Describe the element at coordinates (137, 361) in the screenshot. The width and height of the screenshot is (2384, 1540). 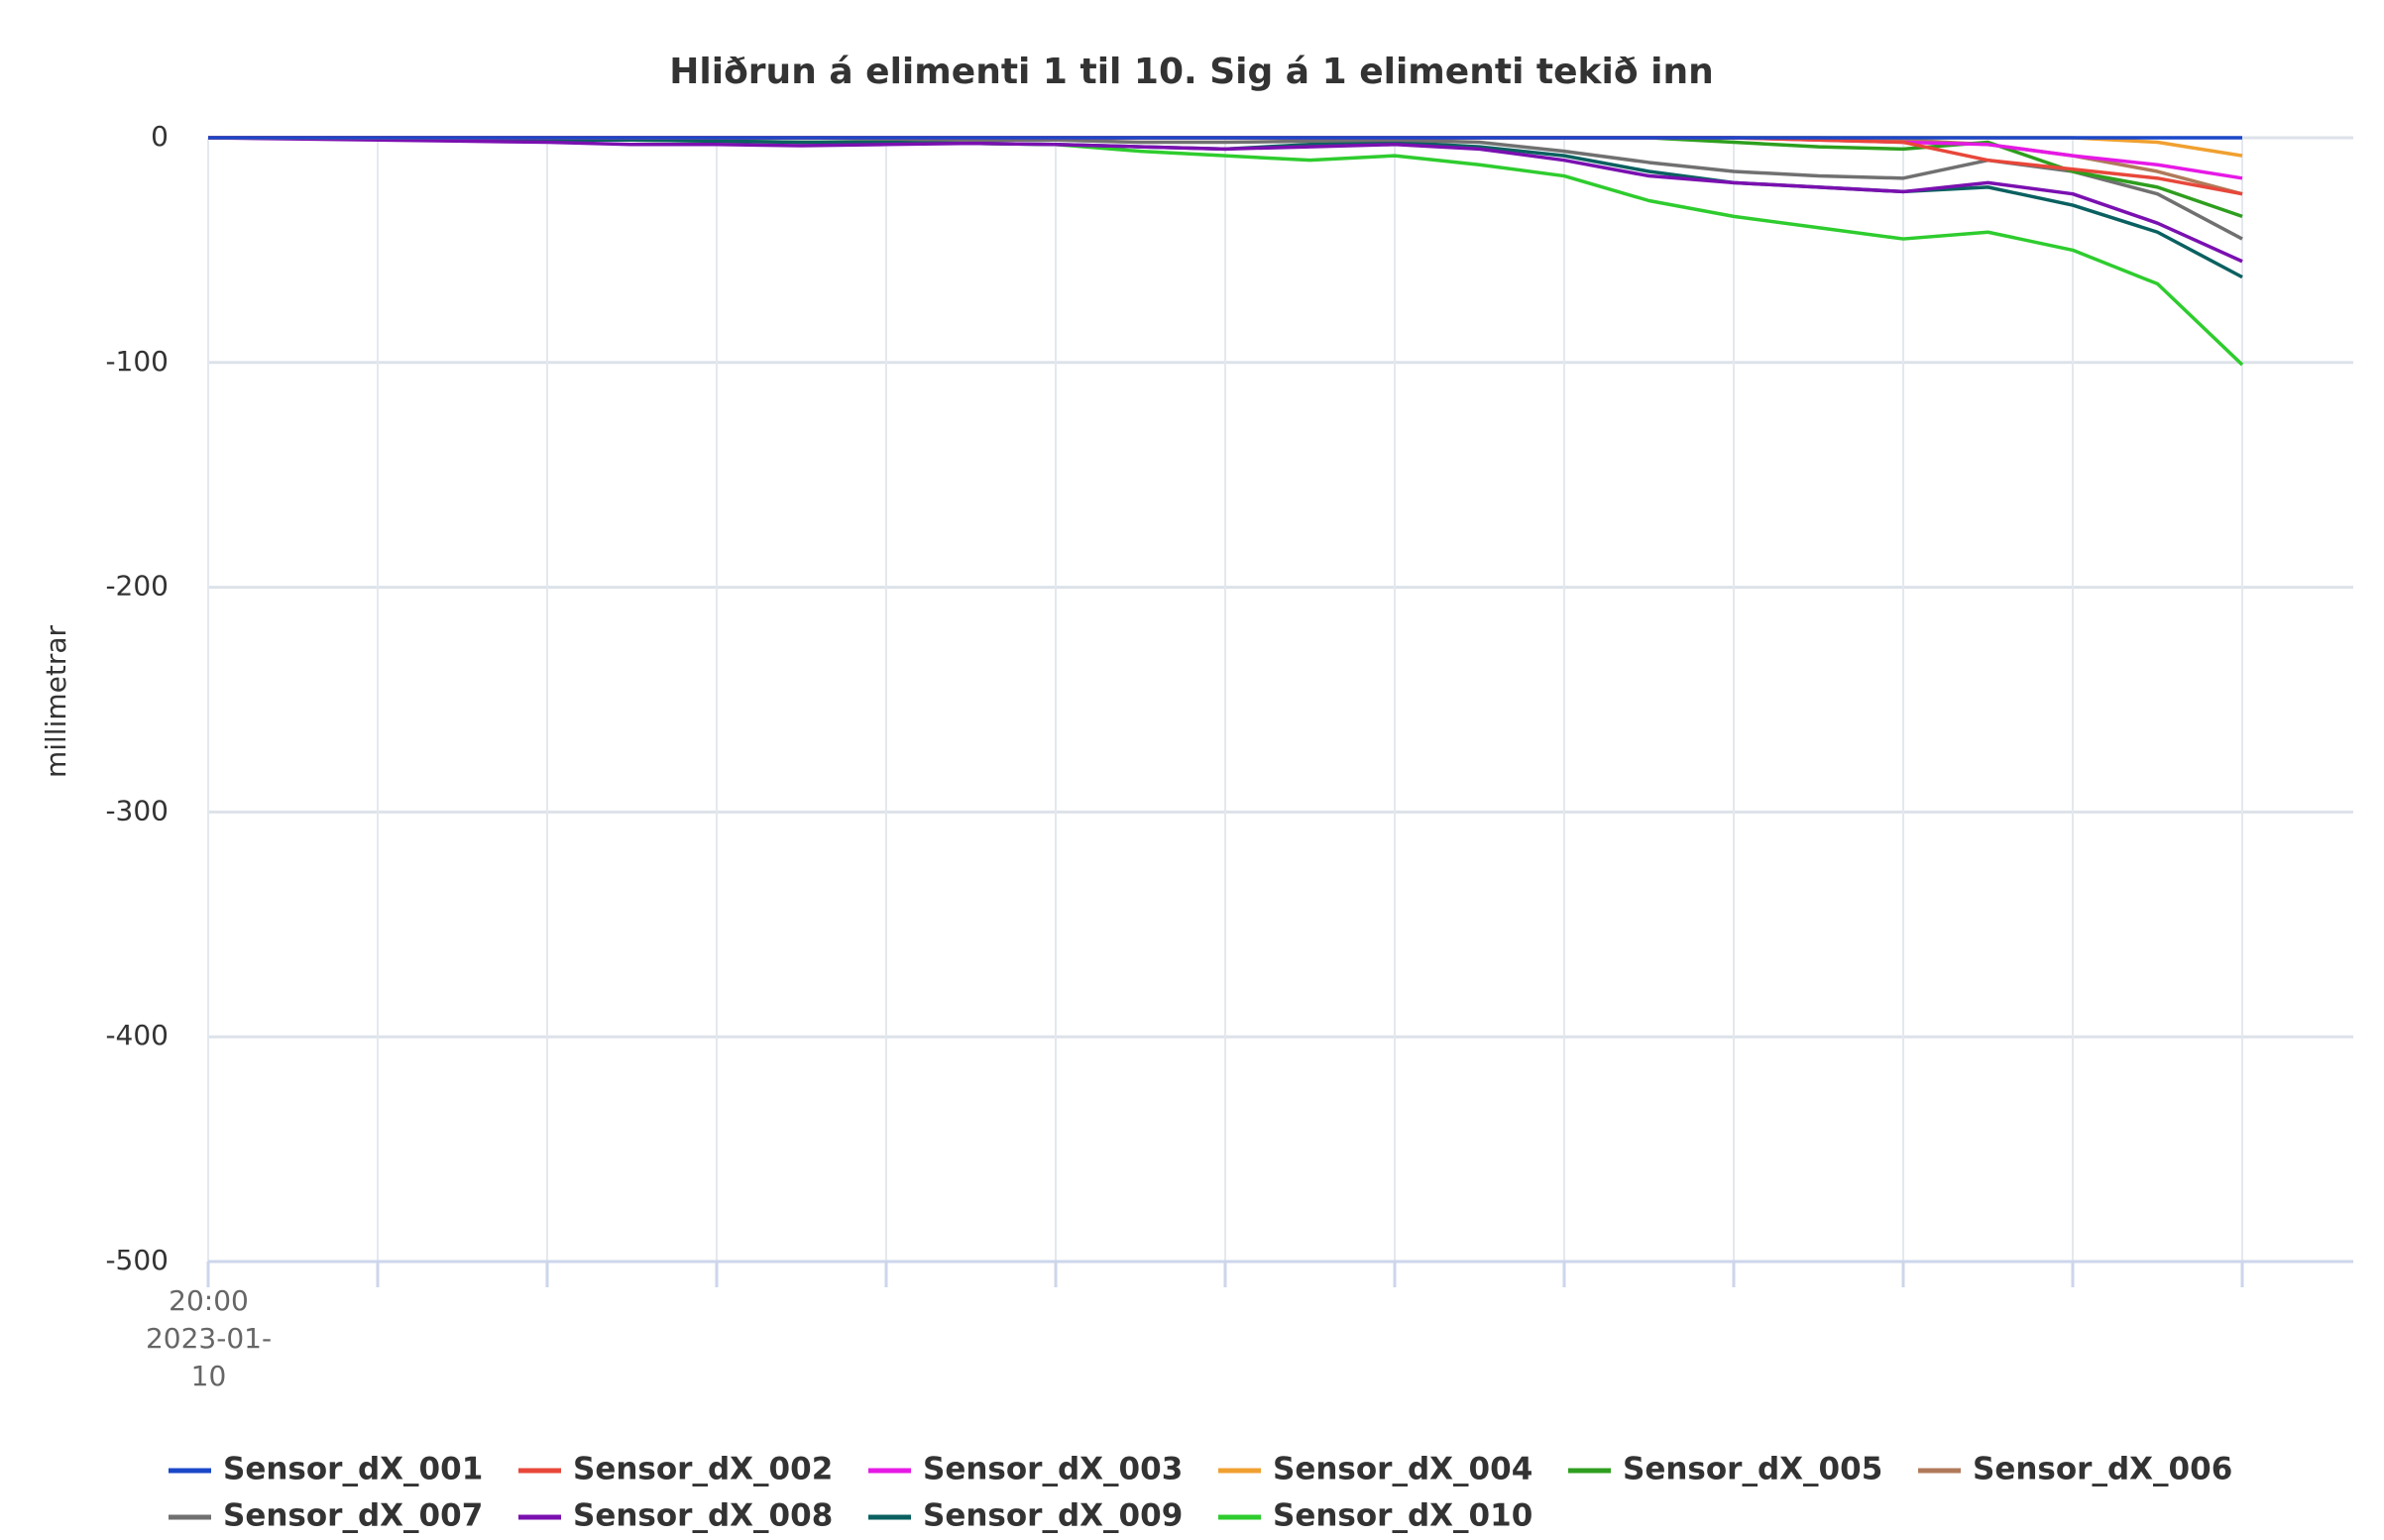
I see `y-tick-label: -100` at that location.